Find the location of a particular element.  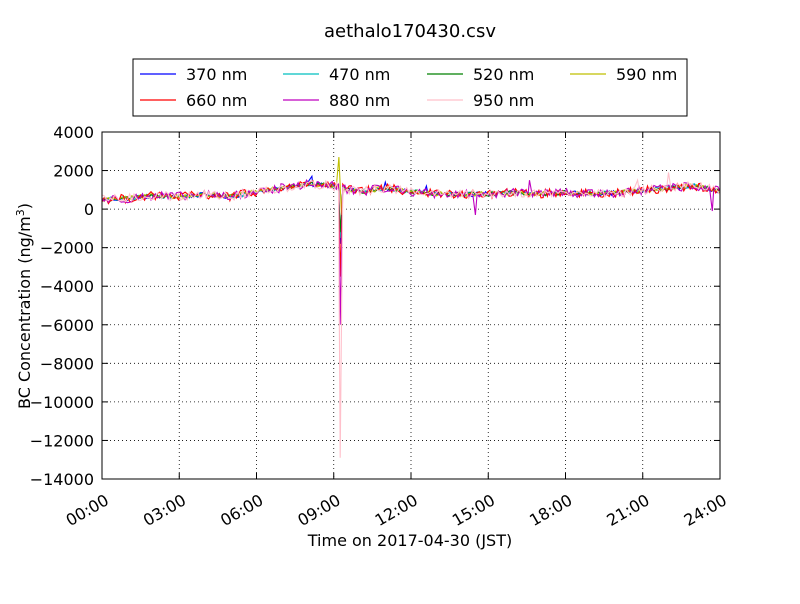

y-axis-label: BC Concentration (ng/m3) is located at coordinates (24, 306).